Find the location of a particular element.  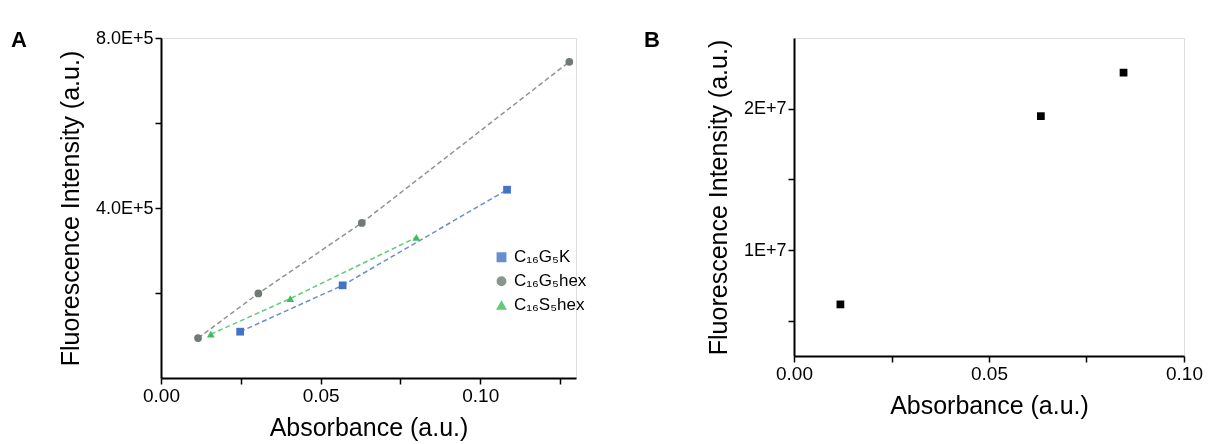

legend-label: C₁₆S₅hex is located at coordinates (549, 305).